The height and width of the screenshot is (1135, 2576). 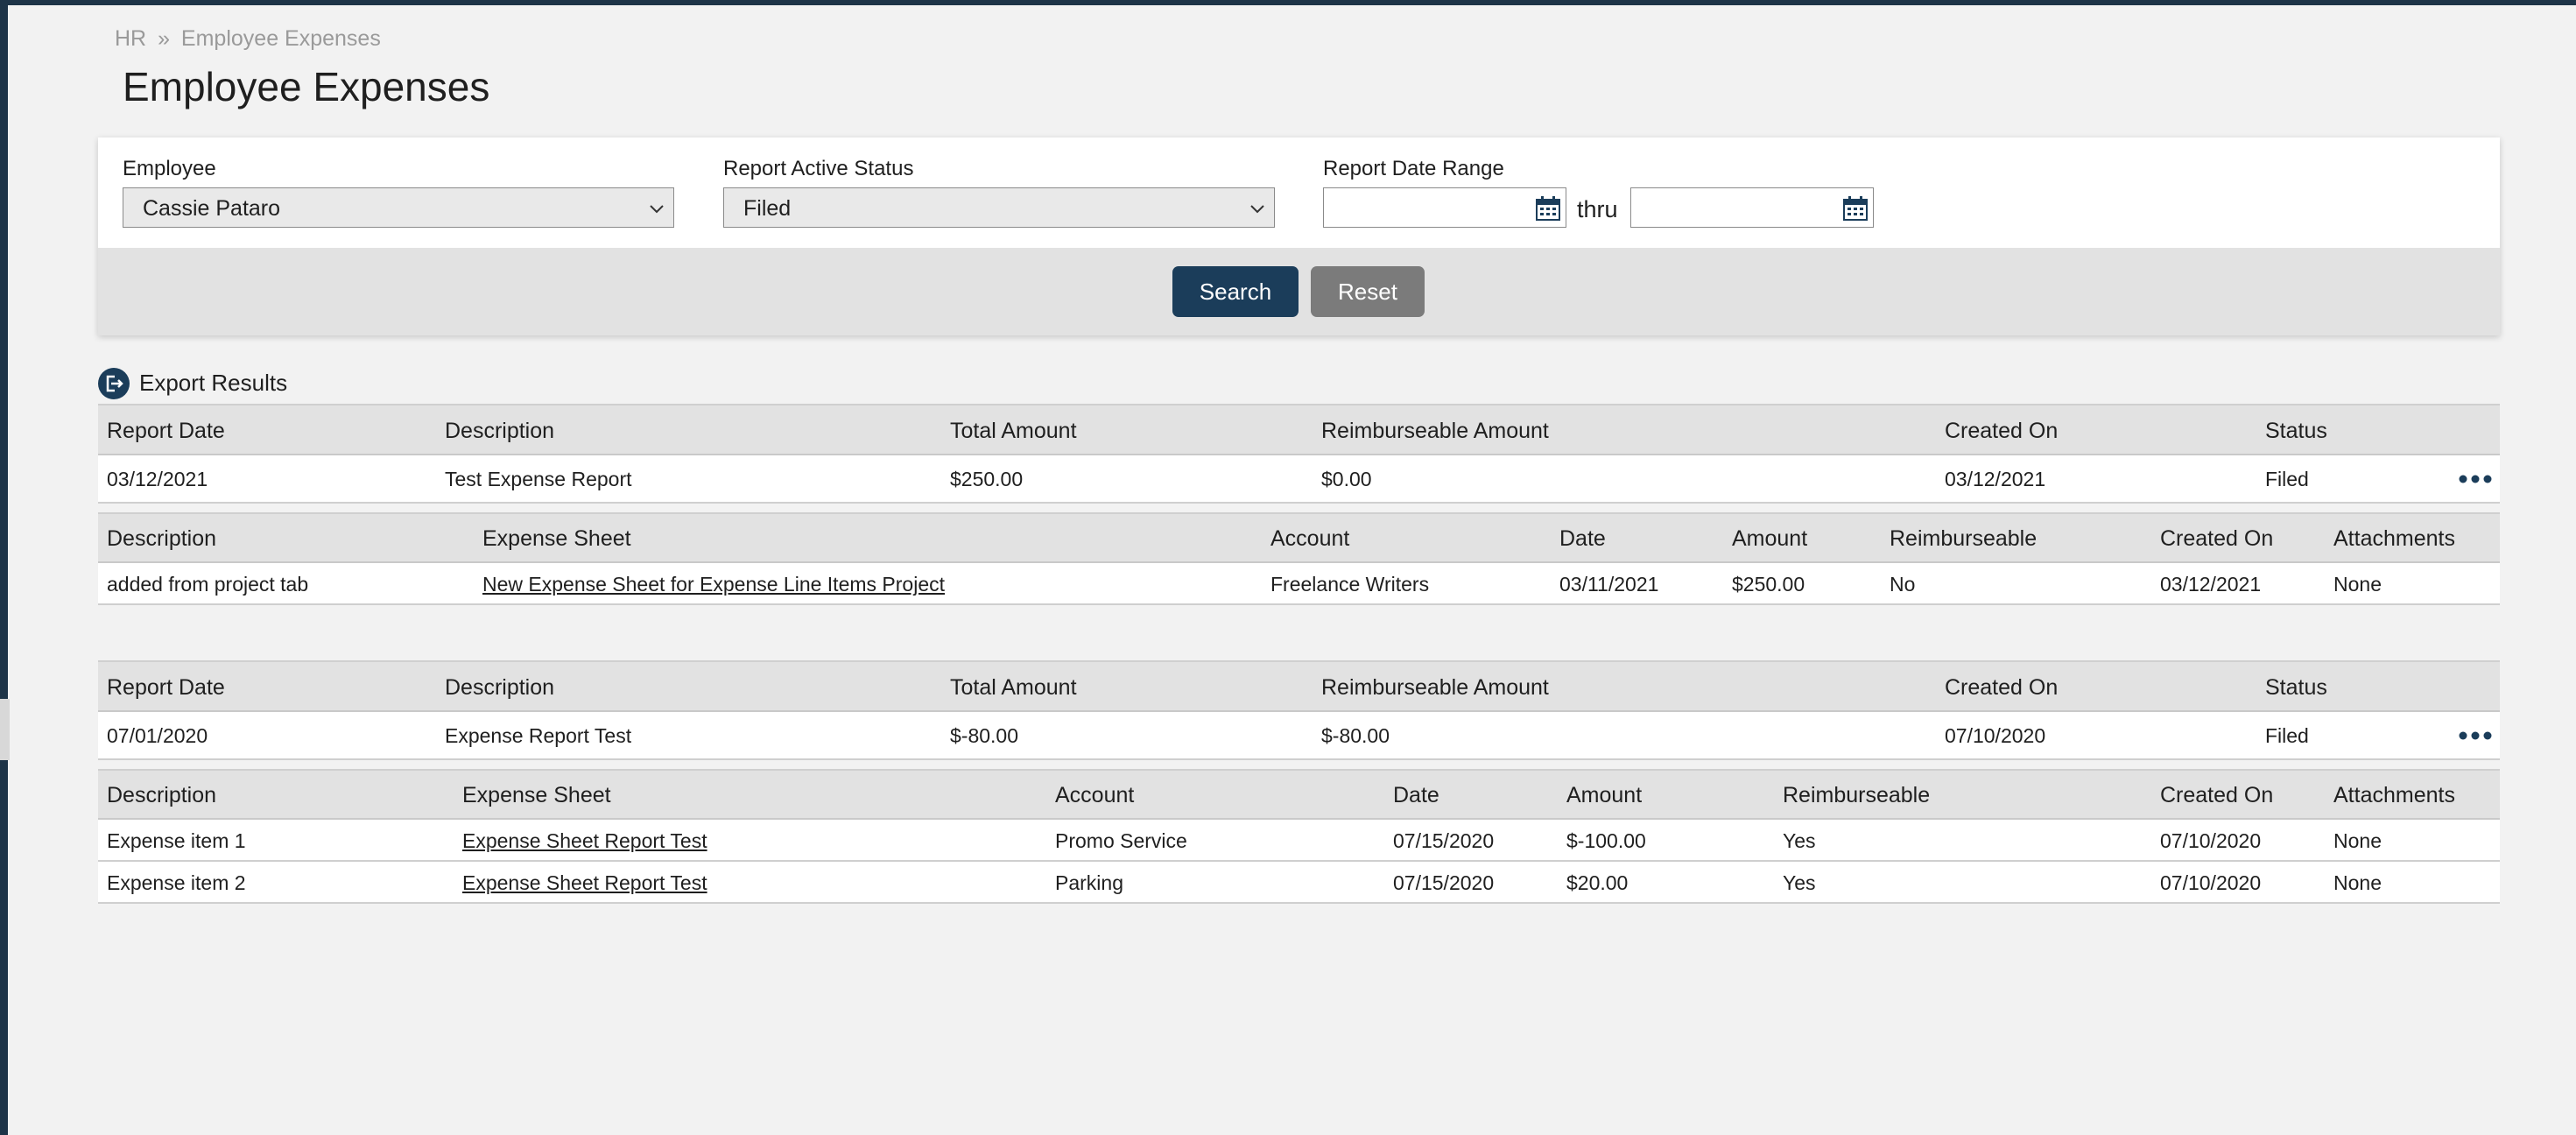 What do you see at coordinates (398, 207) in the screenshot?
I see `employee-select: Cassie Pataro` at bounding box center [398, 207].